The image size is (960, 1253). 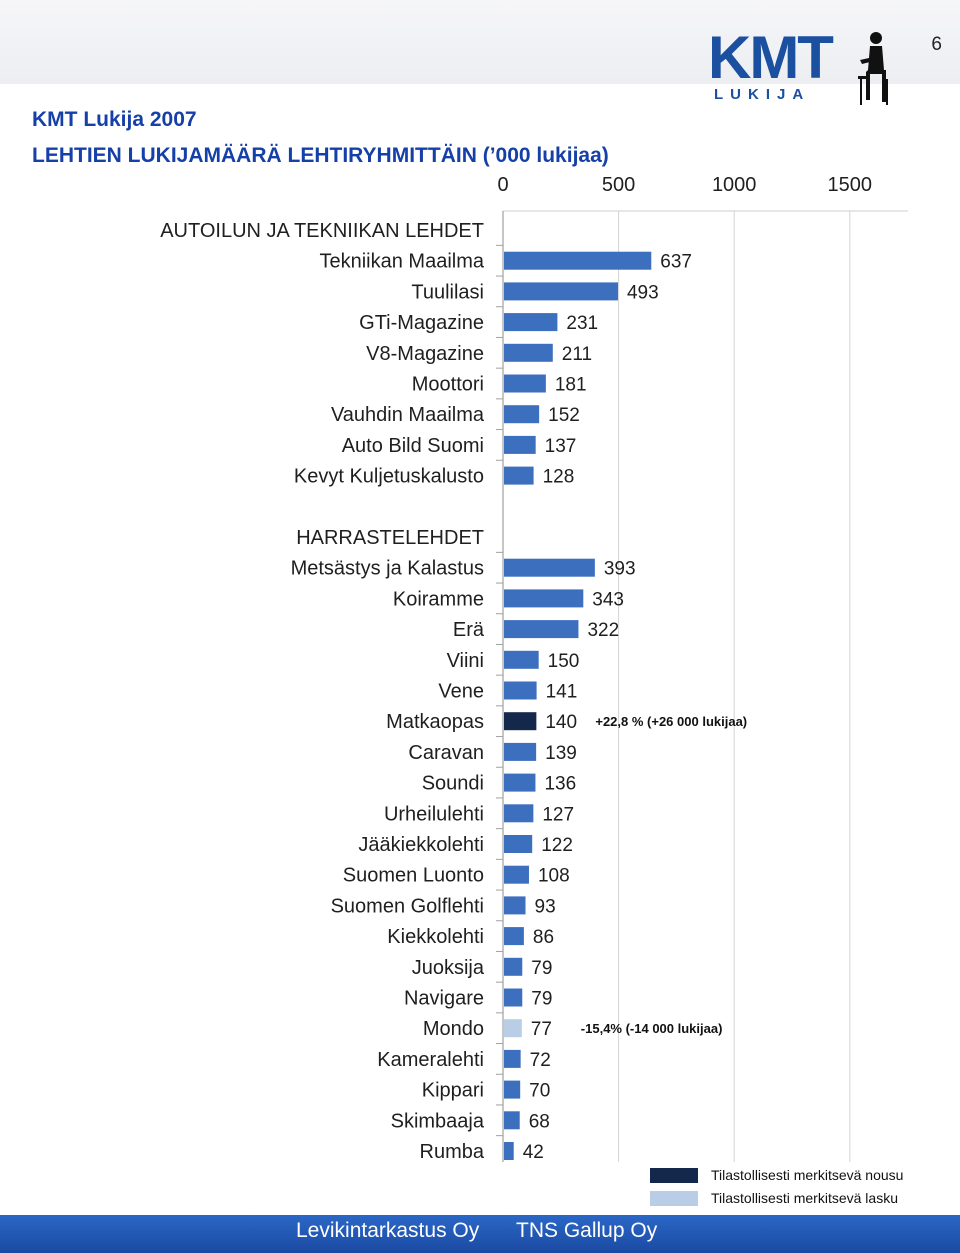 I want to click on data-label: 70, so click(x=539, y=1091).